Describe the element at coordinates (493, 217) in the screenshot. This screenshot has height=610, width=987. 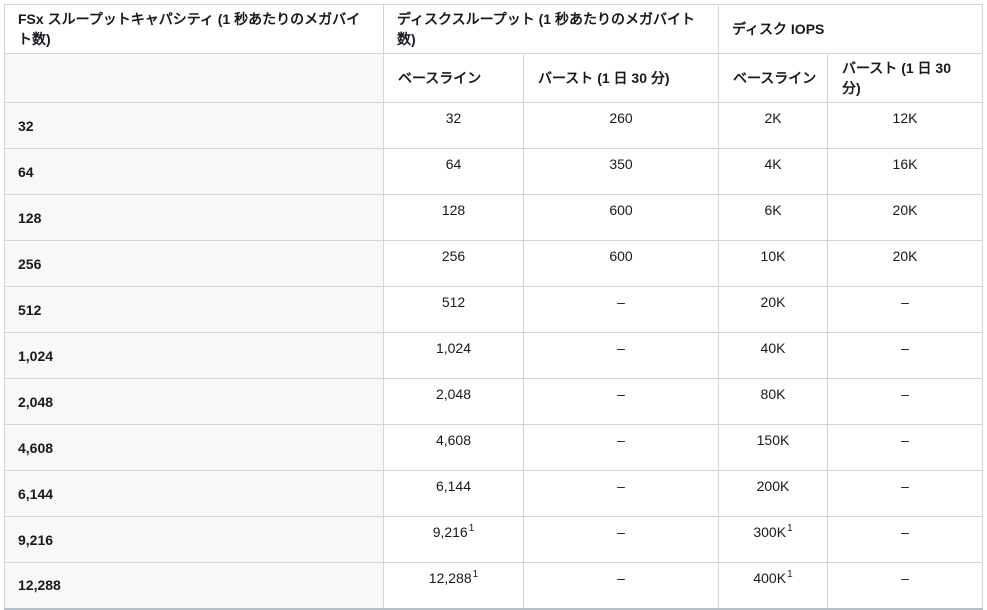
I see `table-row: 128 128 600 6K 20K` at that location.